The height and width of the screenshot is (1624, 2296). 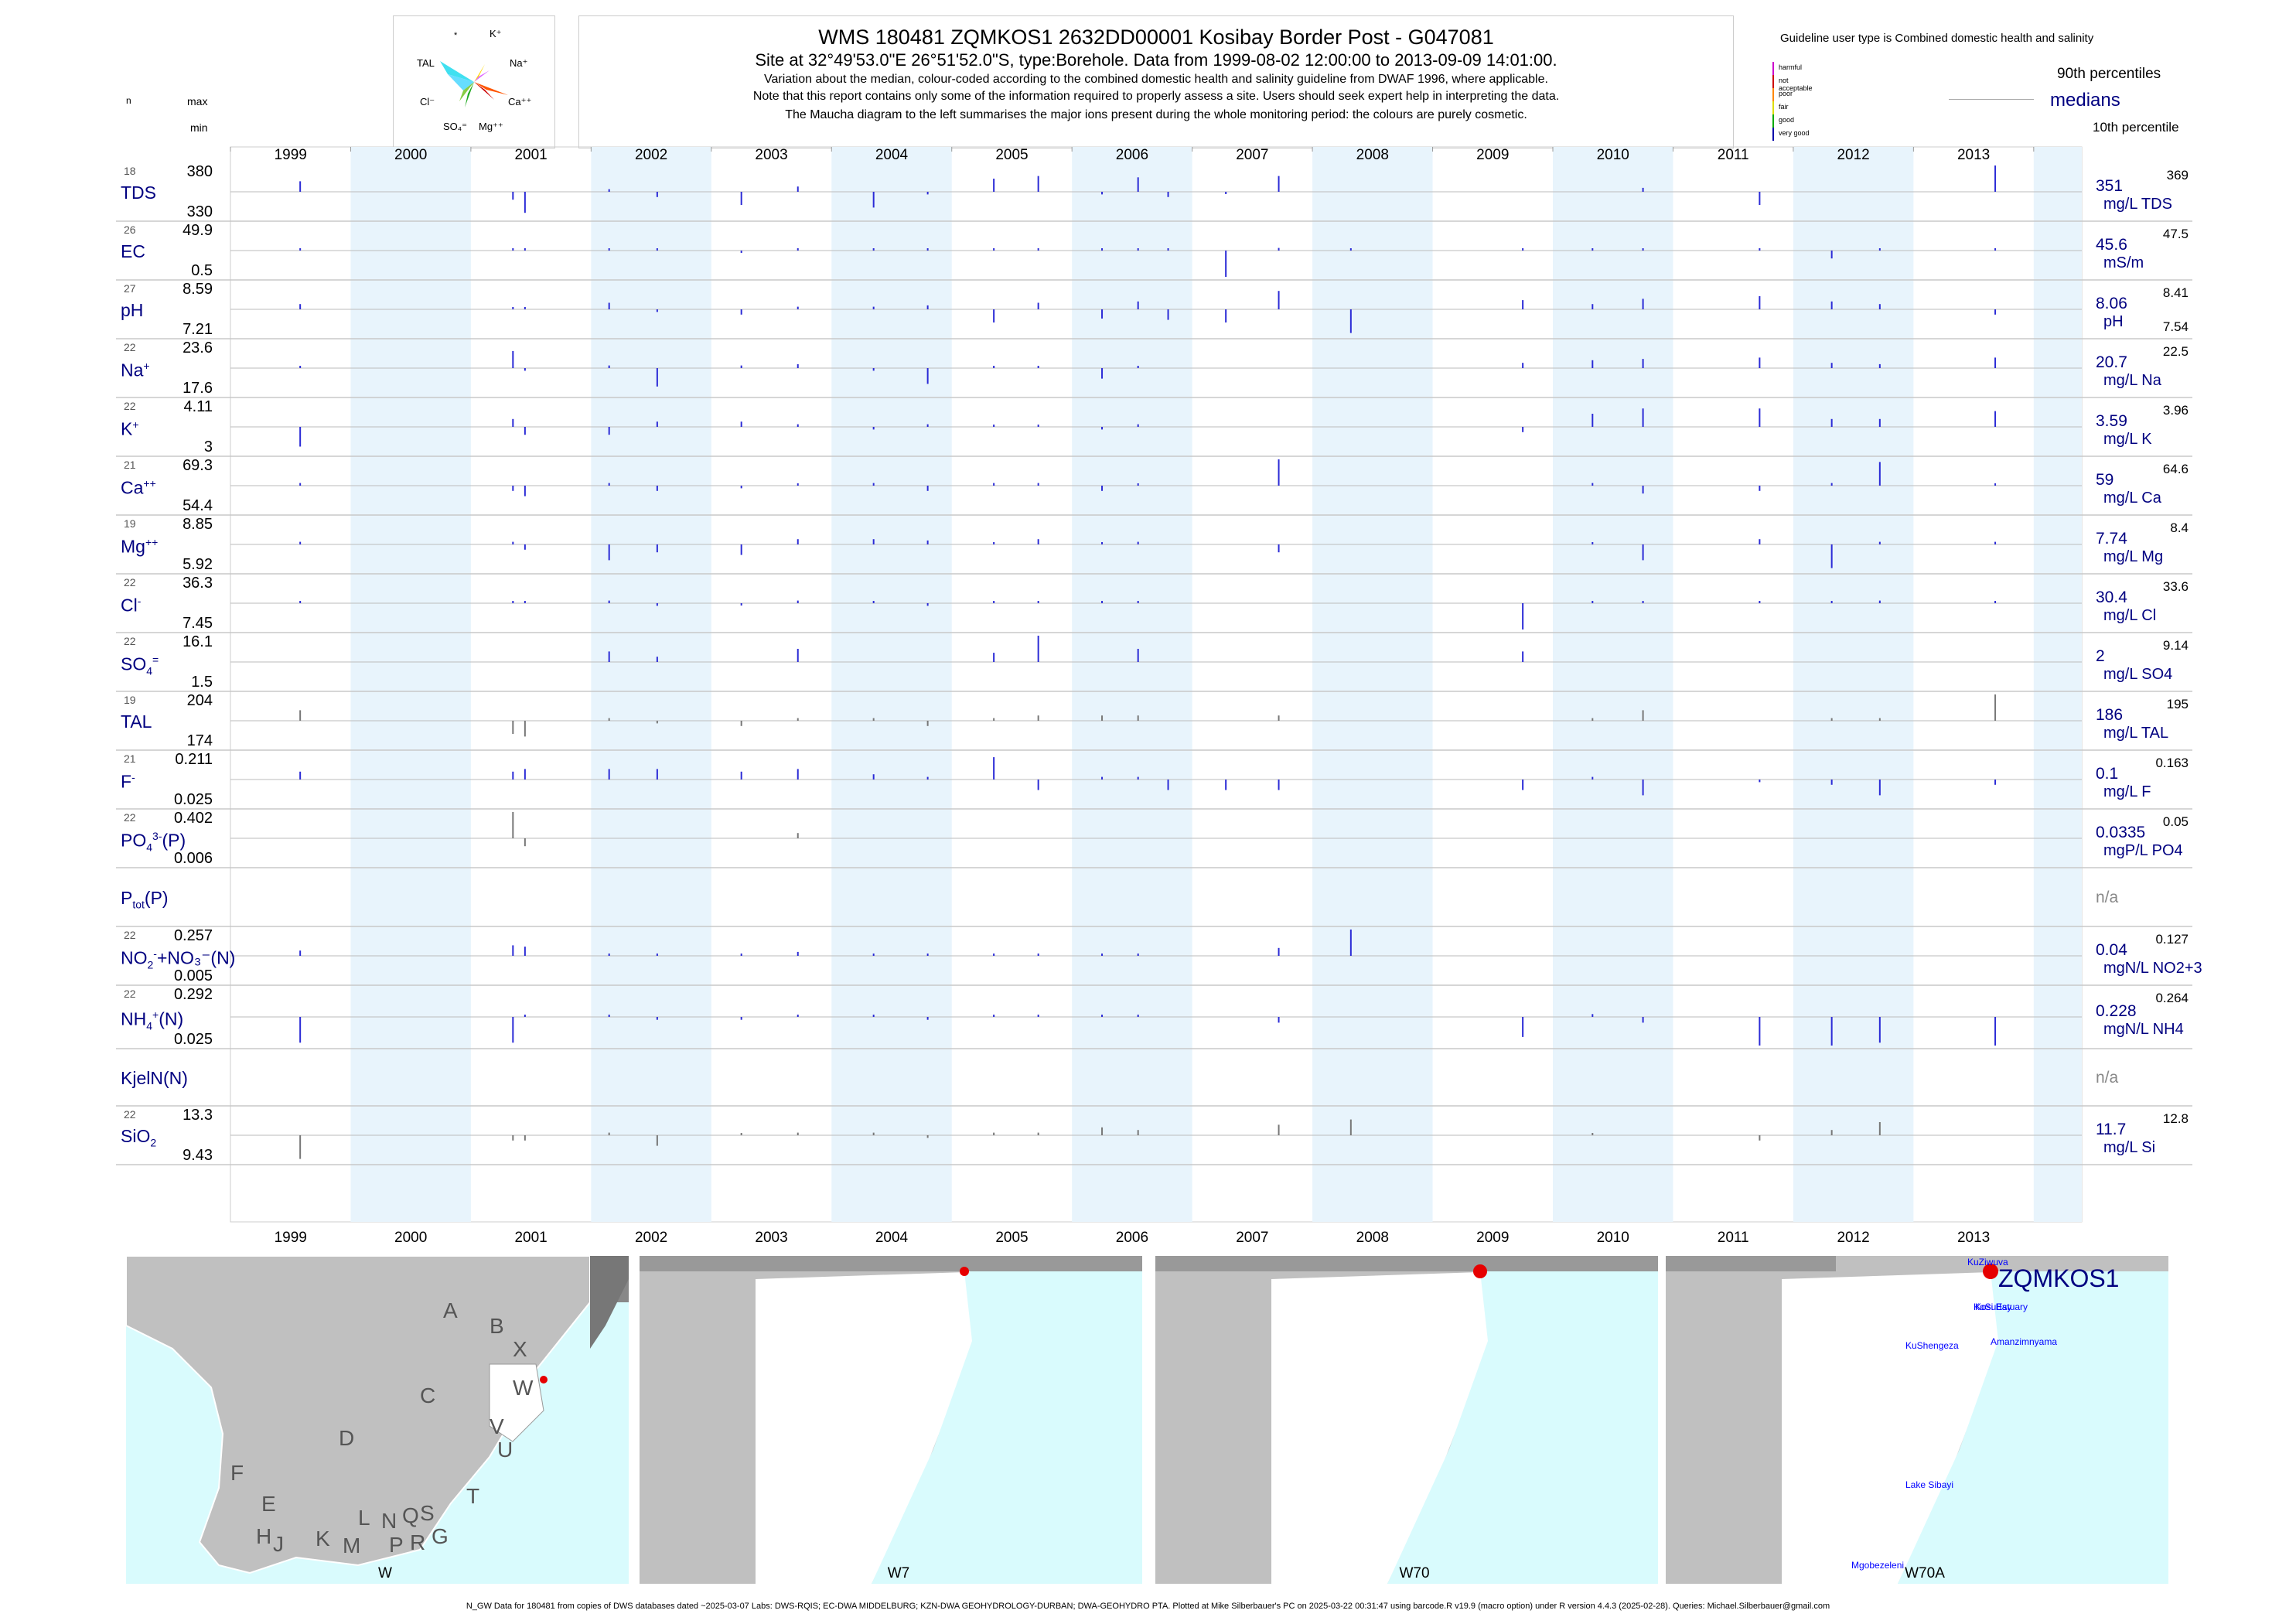 I want to click on n-value-F: 21, so click(x=130, y=758).